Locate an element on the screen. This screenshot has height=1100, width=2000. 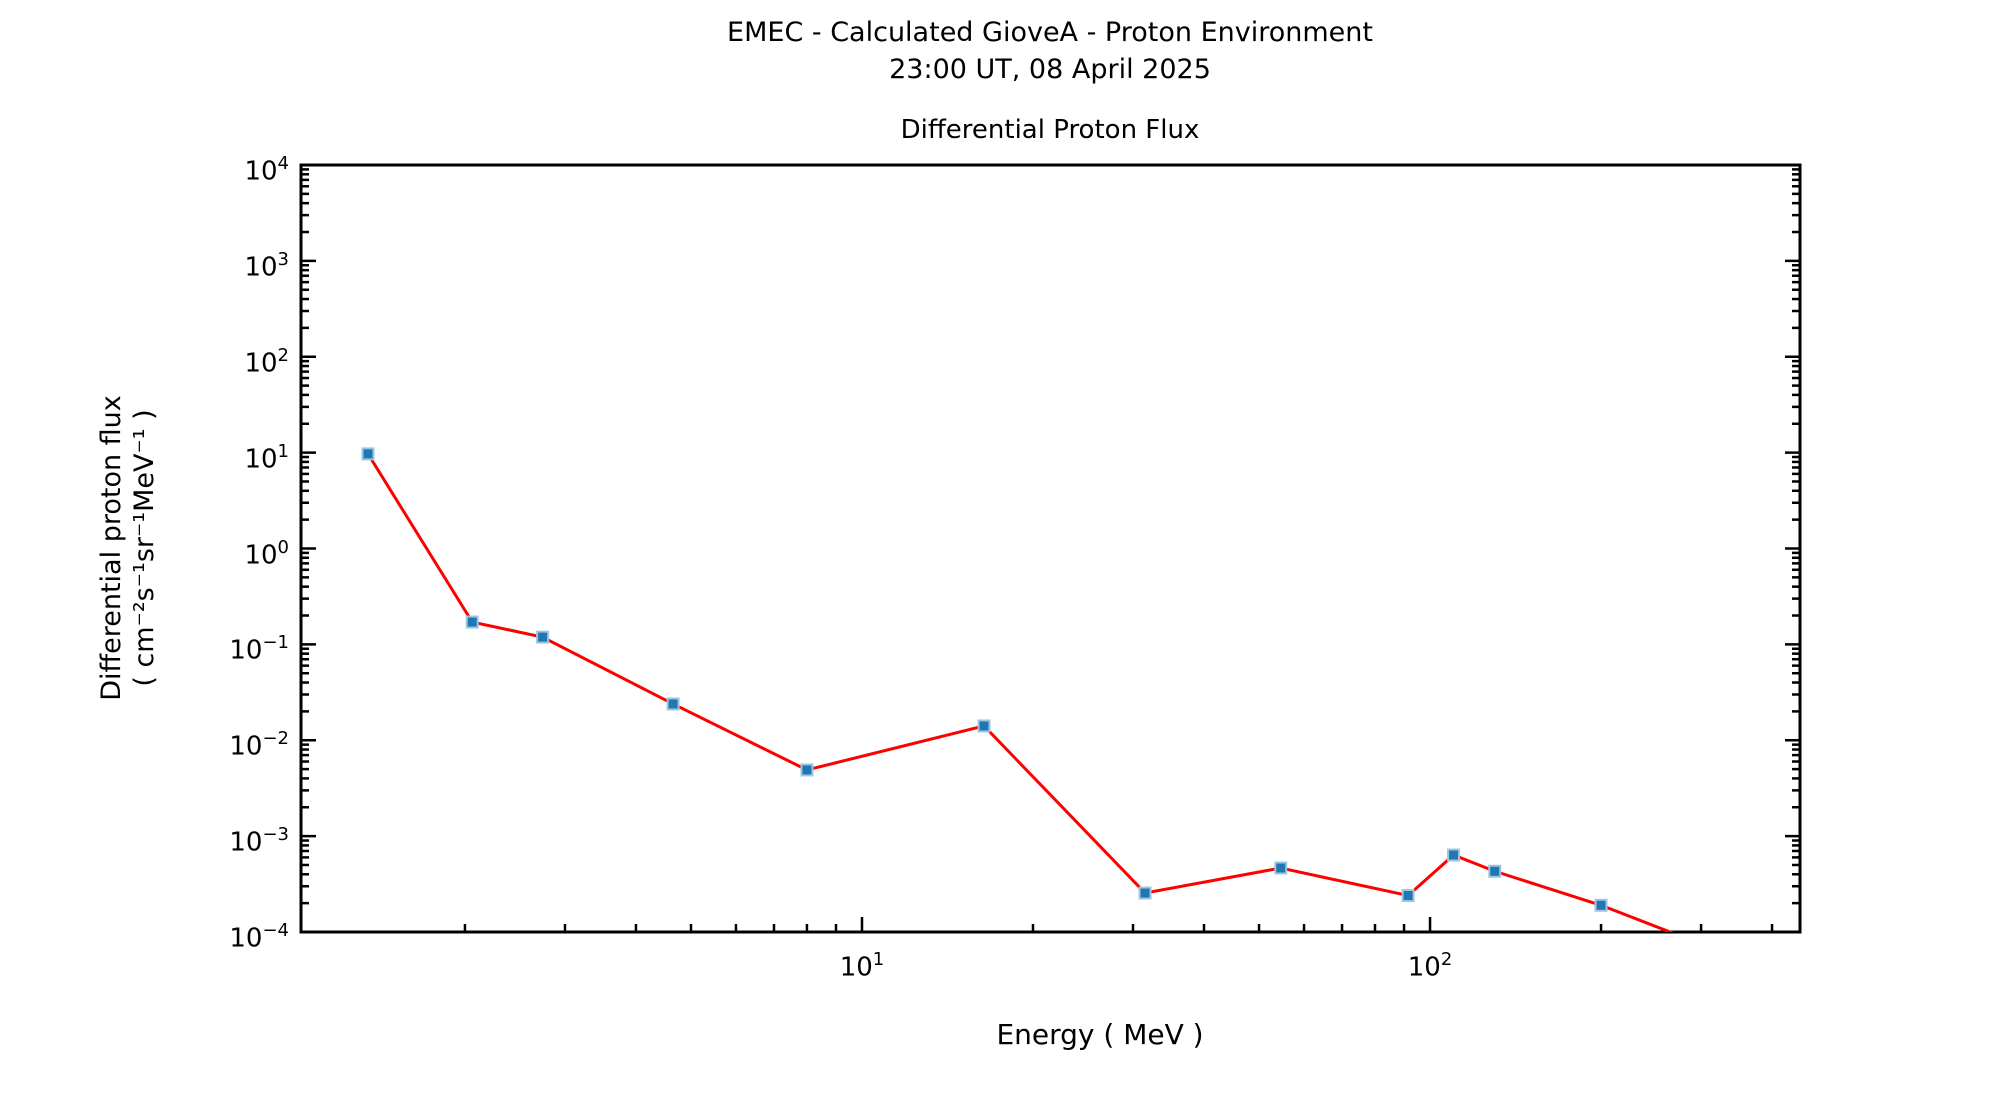
chart-title: Differential Proton Flux is located at coordinates (1050, 130).